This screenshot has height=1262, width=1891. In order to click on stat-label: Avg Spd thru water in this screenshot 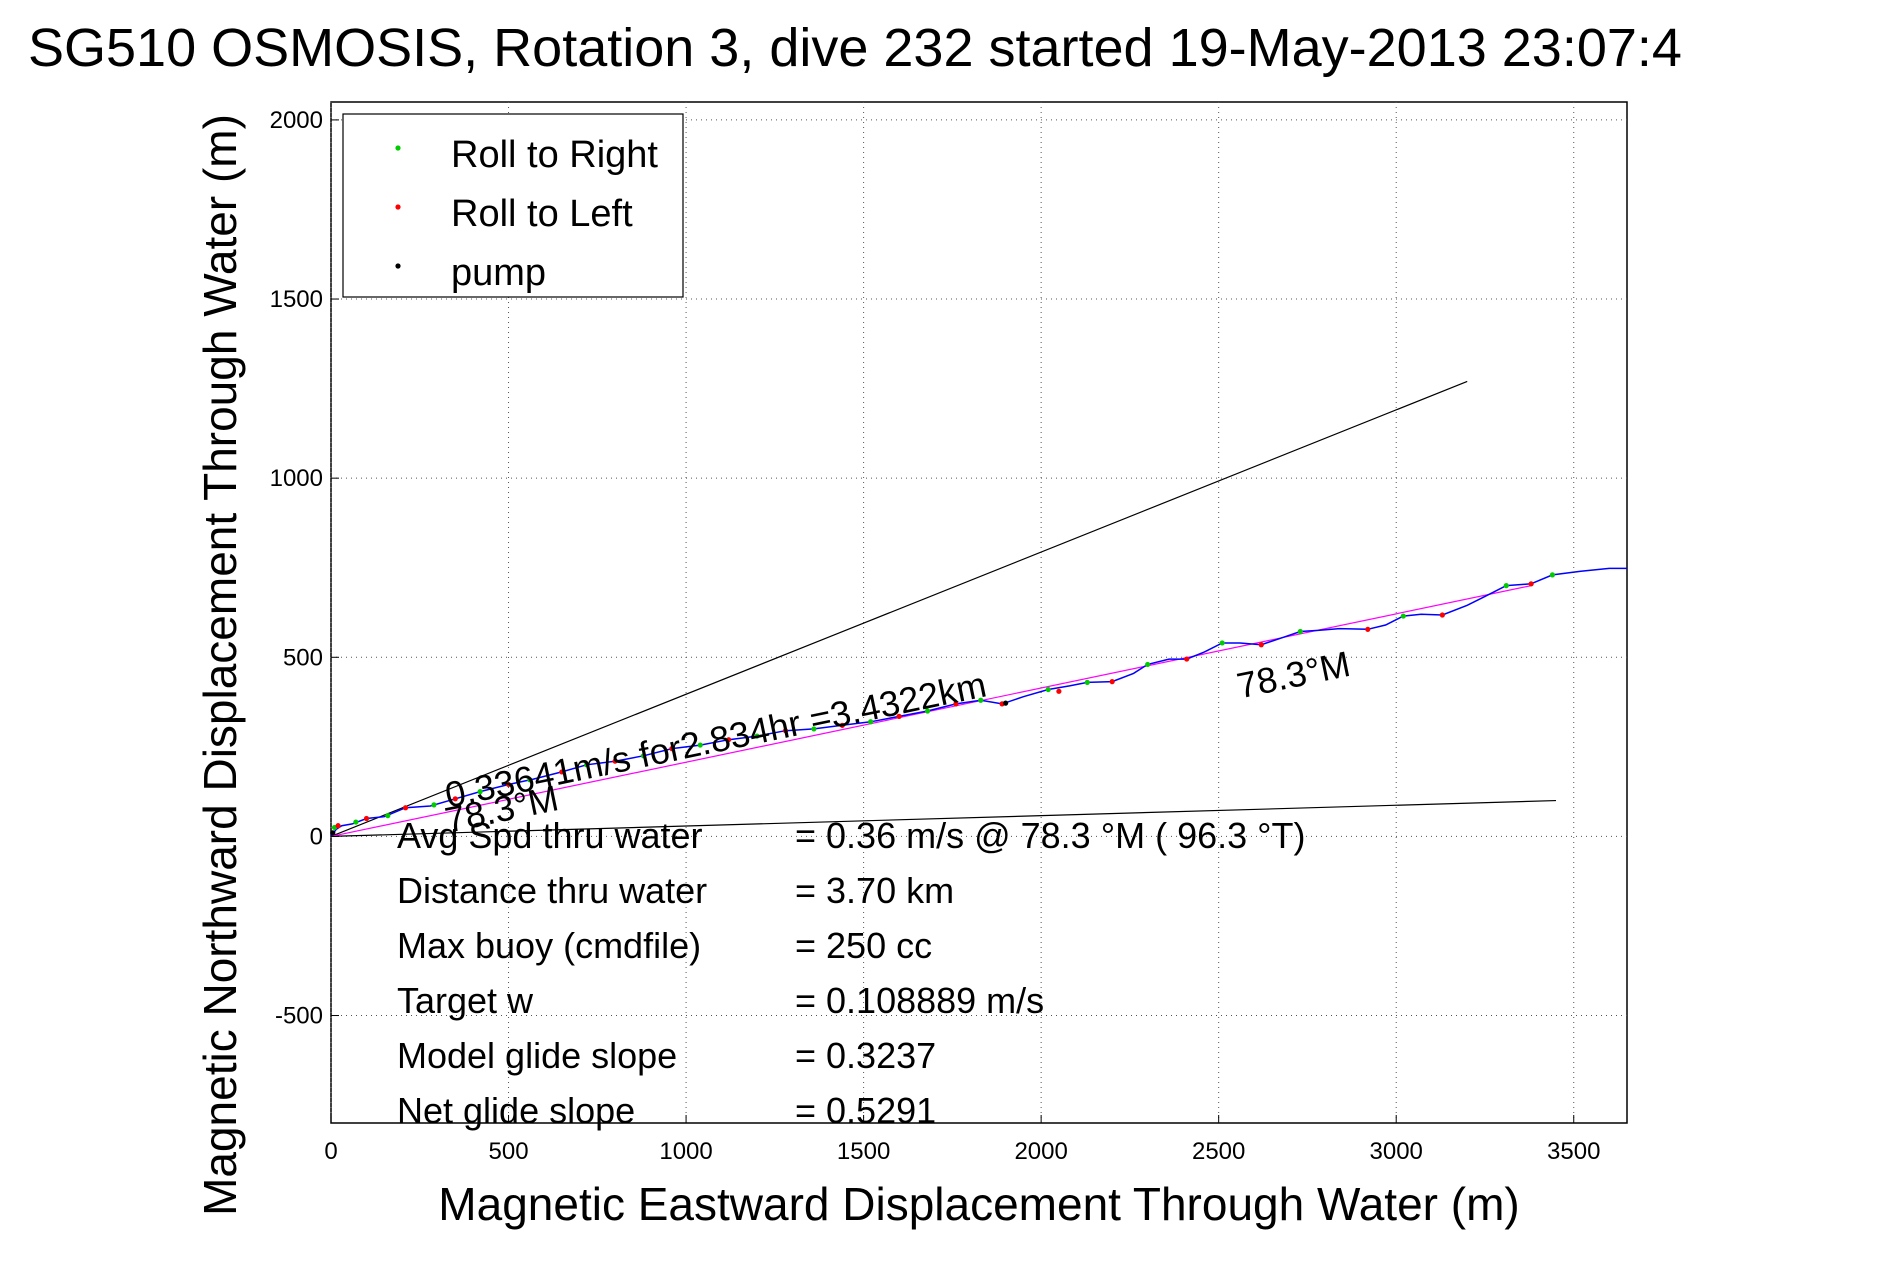, I will do `click(550, 835)`.